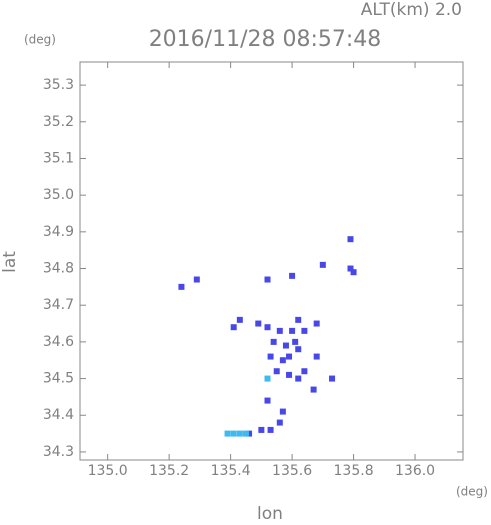 The image size is (491, 525). What do you see at coordinates (354, 471) in the screenshot?
I see `x-tick-label: 135.8` at bounding box center [354, 471].